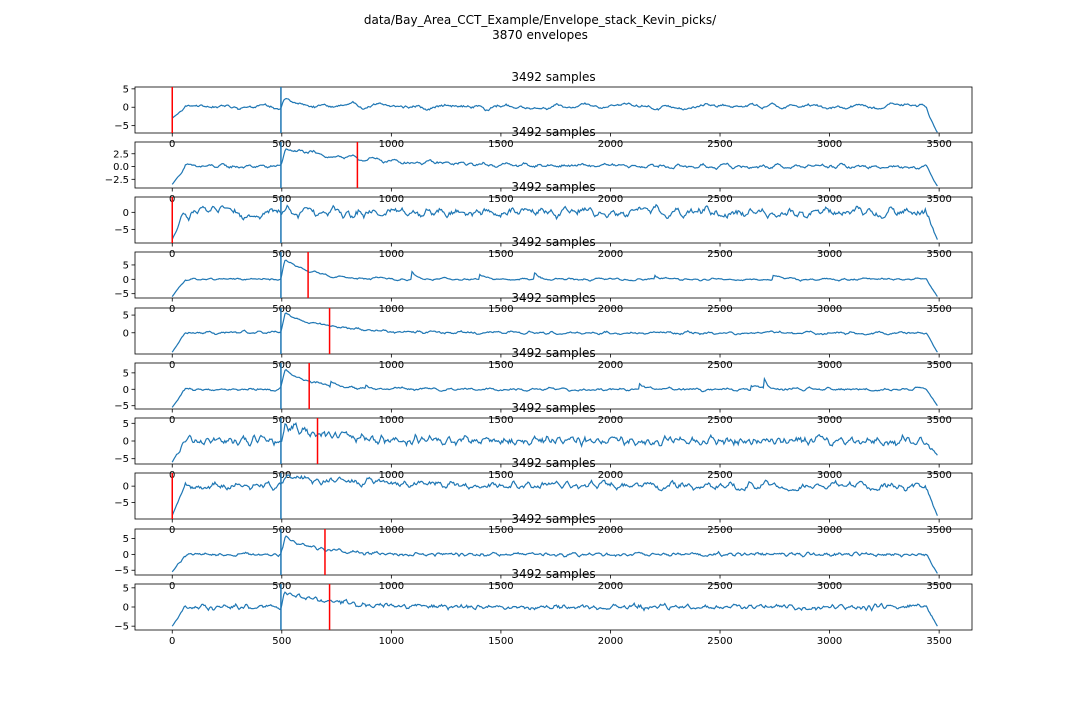  Describe the element at coordinates (121, 154) in the screenshot. I see `y-tick-label: 2.5` at that location.